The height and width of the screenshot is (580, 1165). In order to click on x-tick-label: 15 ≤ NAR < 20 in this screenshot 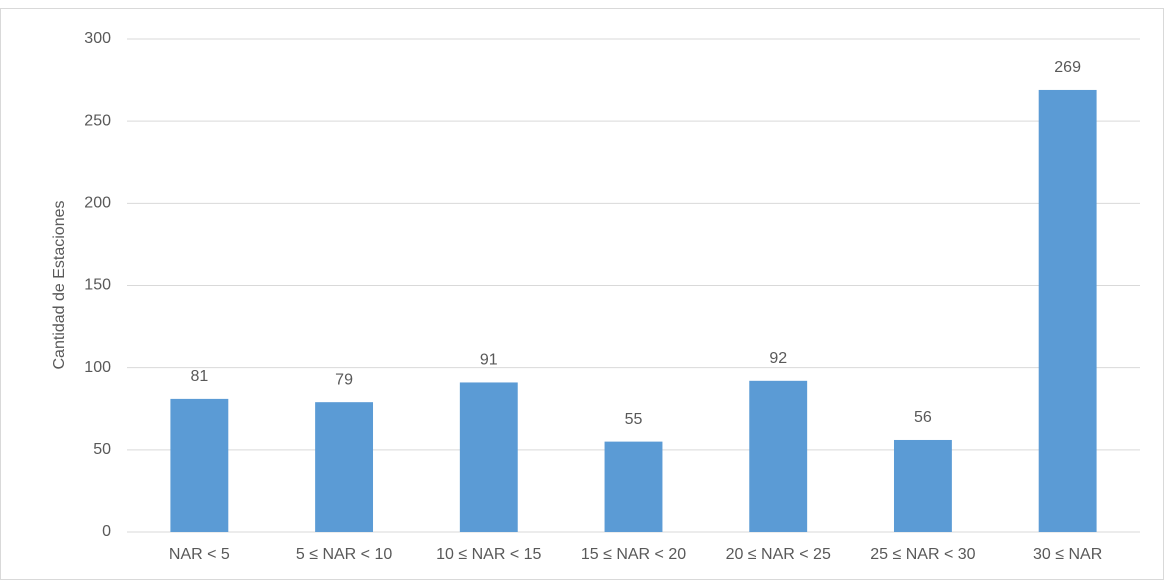, I will do `click(633, 554)`.